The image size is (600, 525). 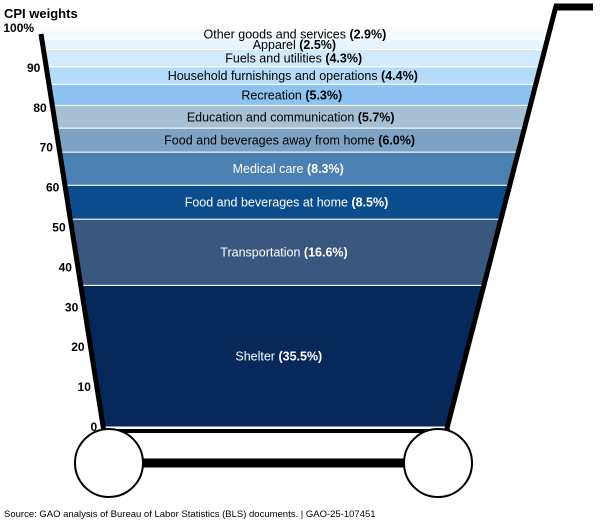 I want to click on left-wheel-icon, so click(x=109, y=463).